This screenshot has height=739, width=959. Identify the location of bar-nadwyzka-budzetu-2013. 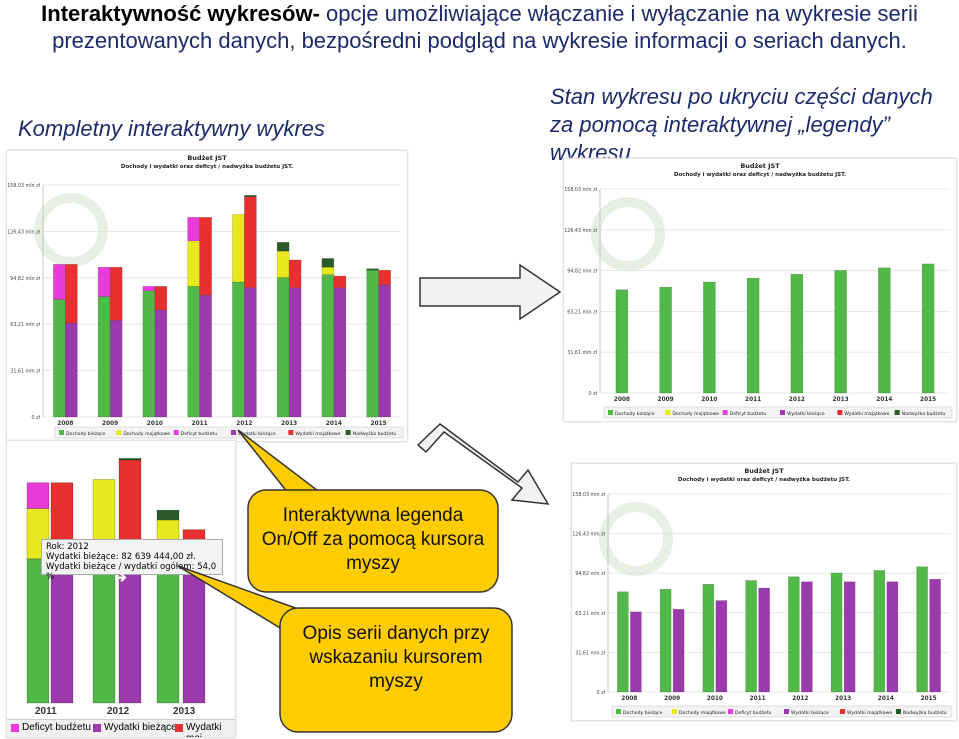
(283, 247).